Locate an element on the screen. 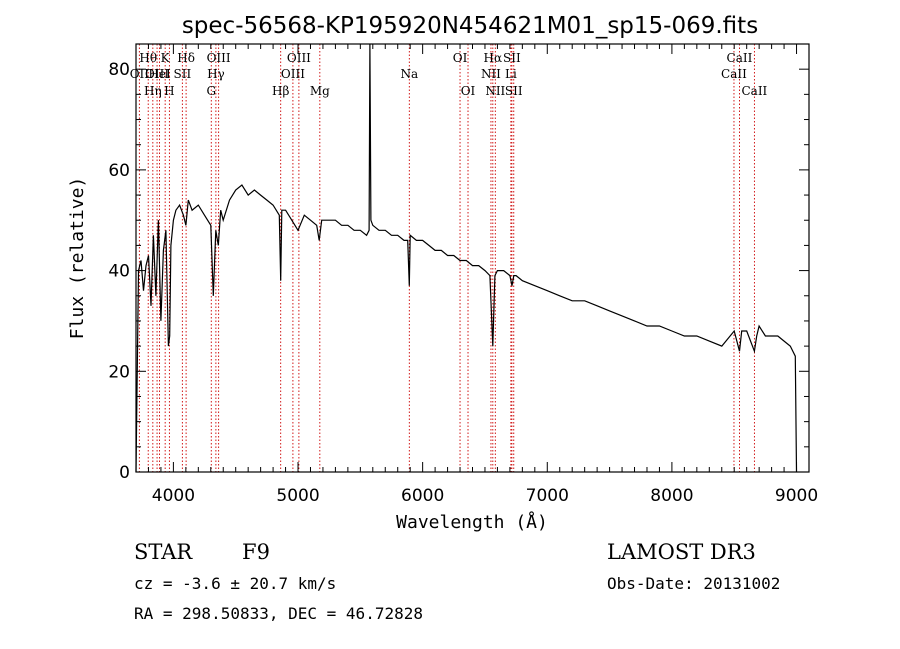 The image size is (900, 649). line-marker-label: Li is located at coordinates (511, 74).